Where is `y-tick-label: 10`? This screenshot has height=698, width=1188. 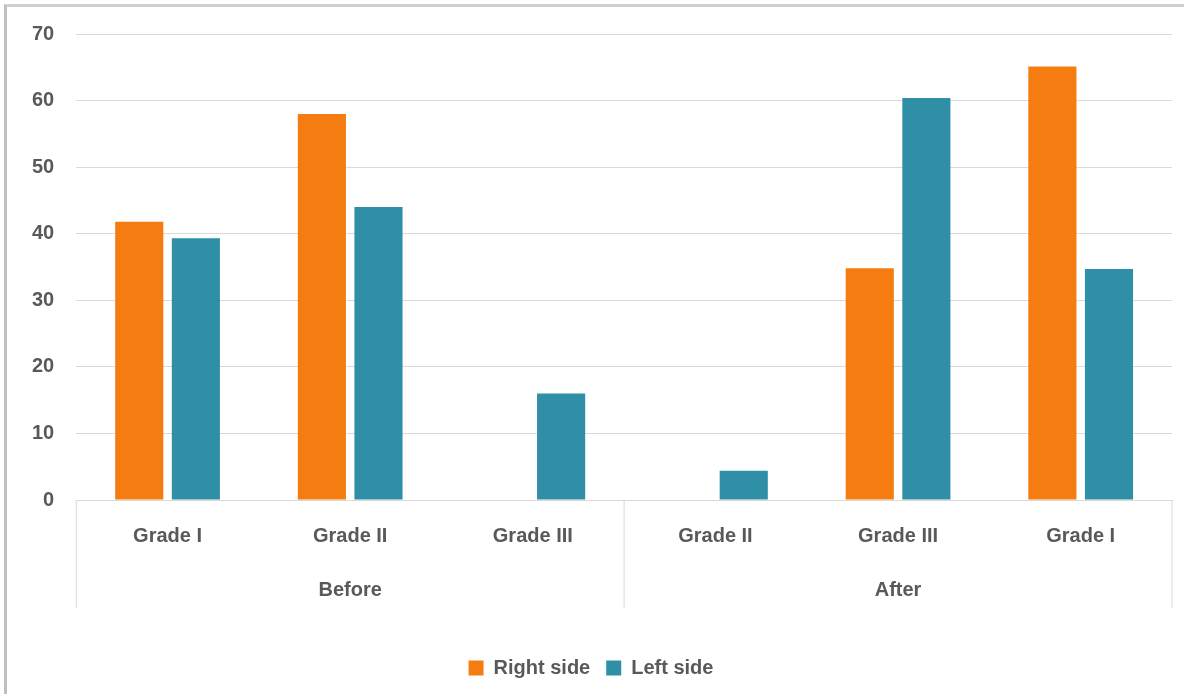
y-tick-label: 10 is located at coordinates (43, 431).